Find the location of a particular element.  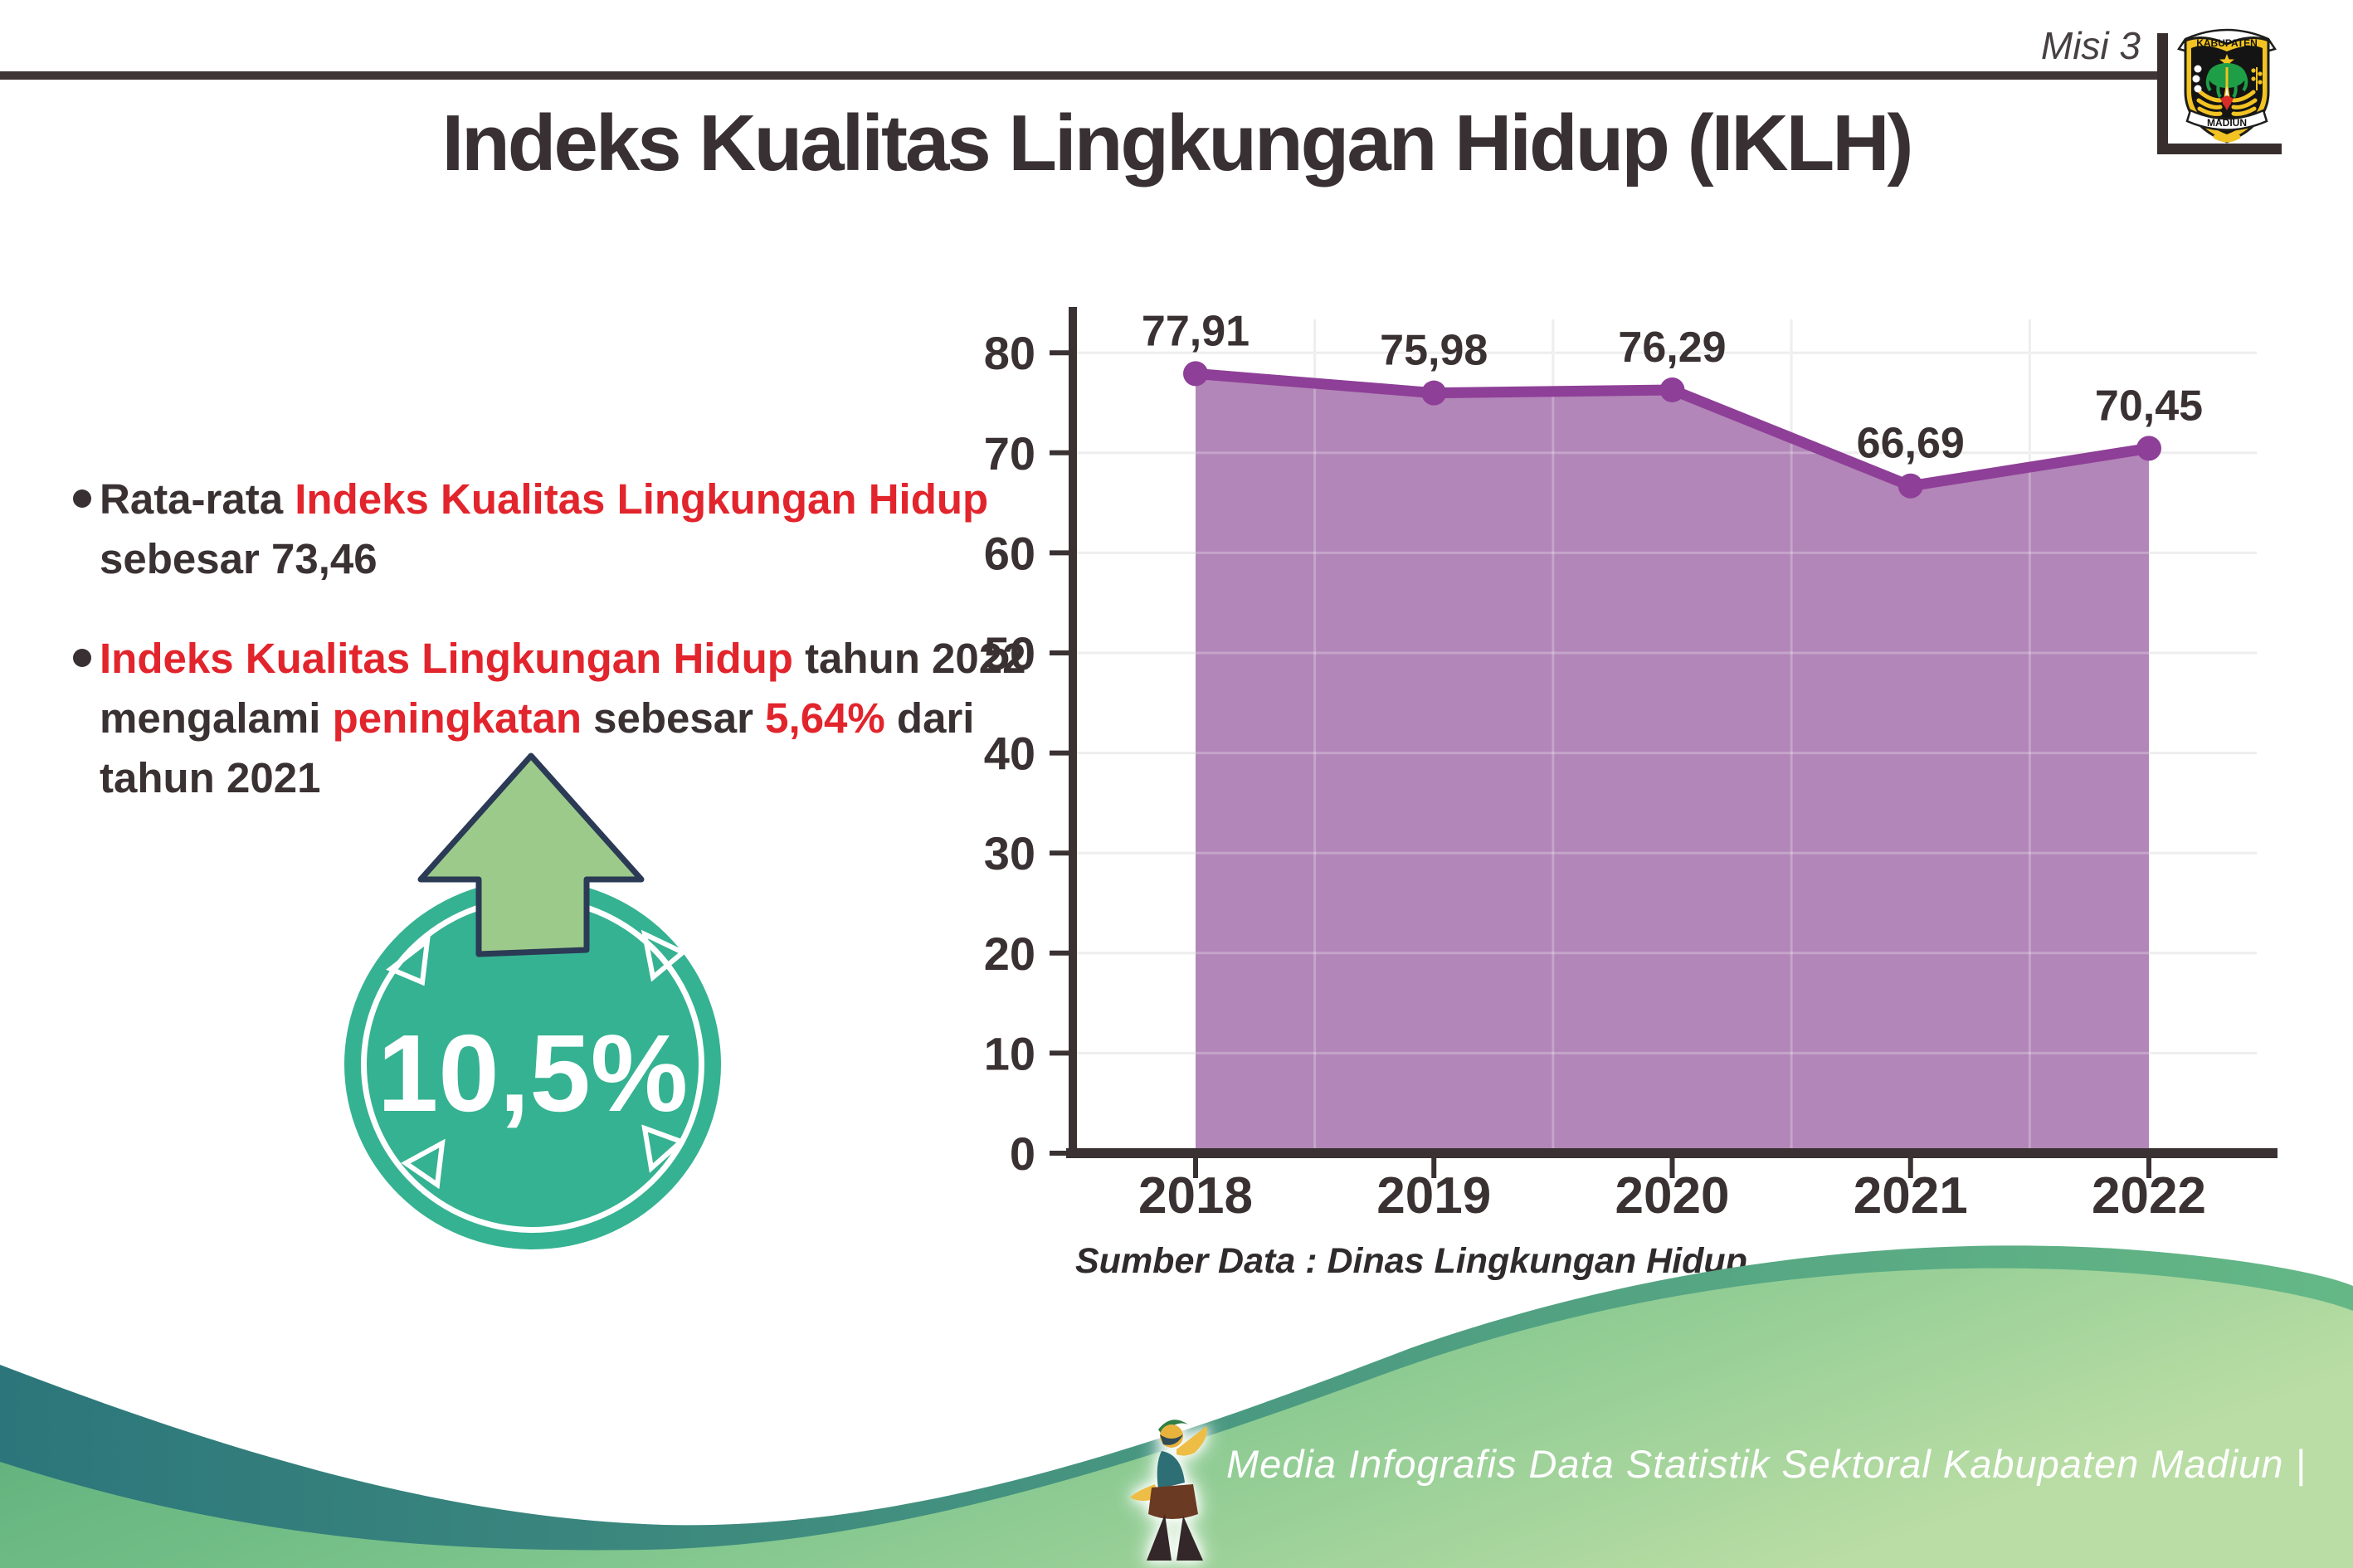

logo-banner-bottom is located at coordinates (2226, 120).